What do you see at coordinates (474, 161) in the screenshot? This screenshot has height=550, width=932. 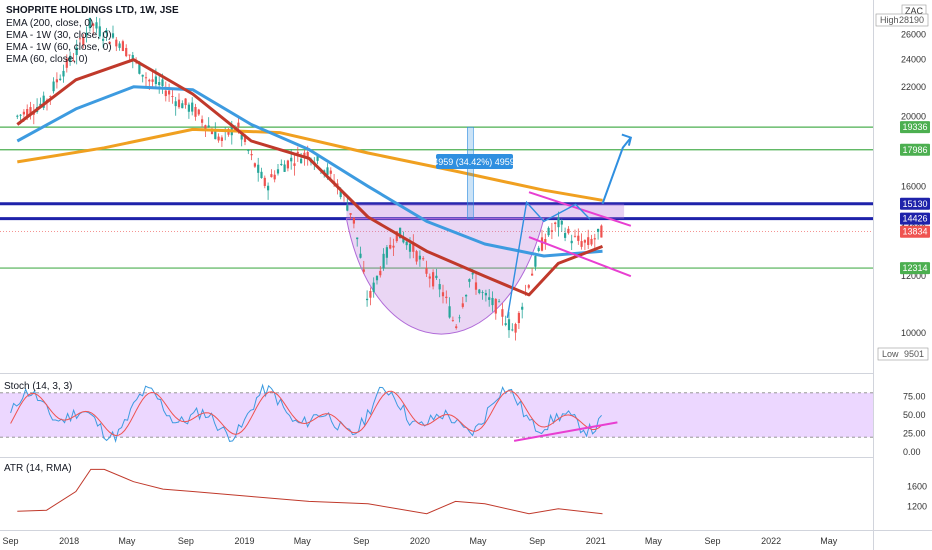 I see `measure-label-box` at bounding box center [474, 161].